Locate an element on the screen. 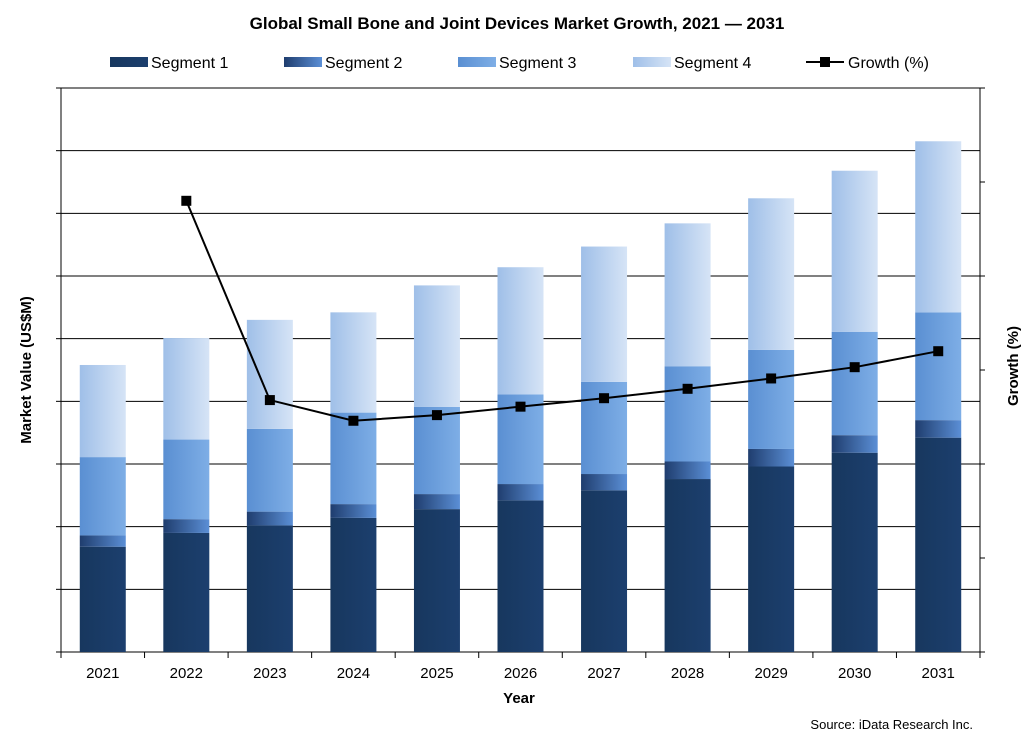  x-tick-label: 2026 is located at coordinates (520, 673).